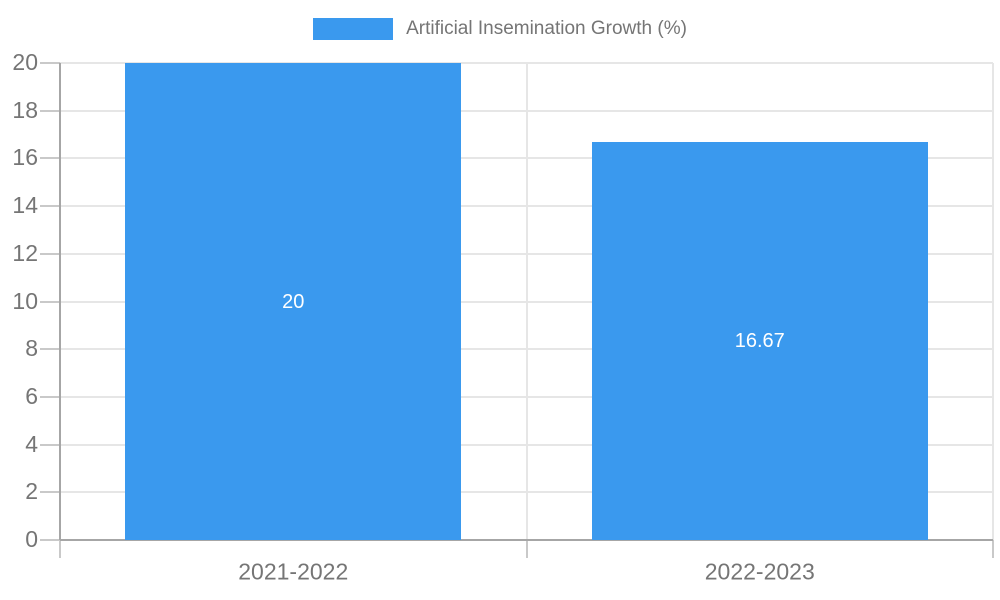  Describe the element at coordinates (293, 571) in the screenshot. I see `x-tick-label-2021-2022: 2021-2022` at that location.